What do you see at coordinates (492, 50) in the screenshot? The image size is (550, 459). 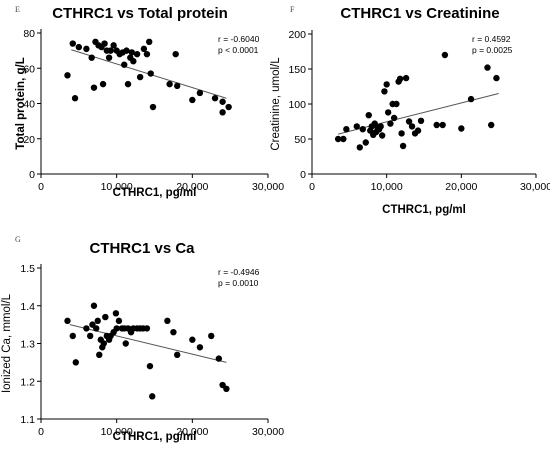 I see `panel-f-stat-p: p = 0.0025` at bounding box center [492, 50].